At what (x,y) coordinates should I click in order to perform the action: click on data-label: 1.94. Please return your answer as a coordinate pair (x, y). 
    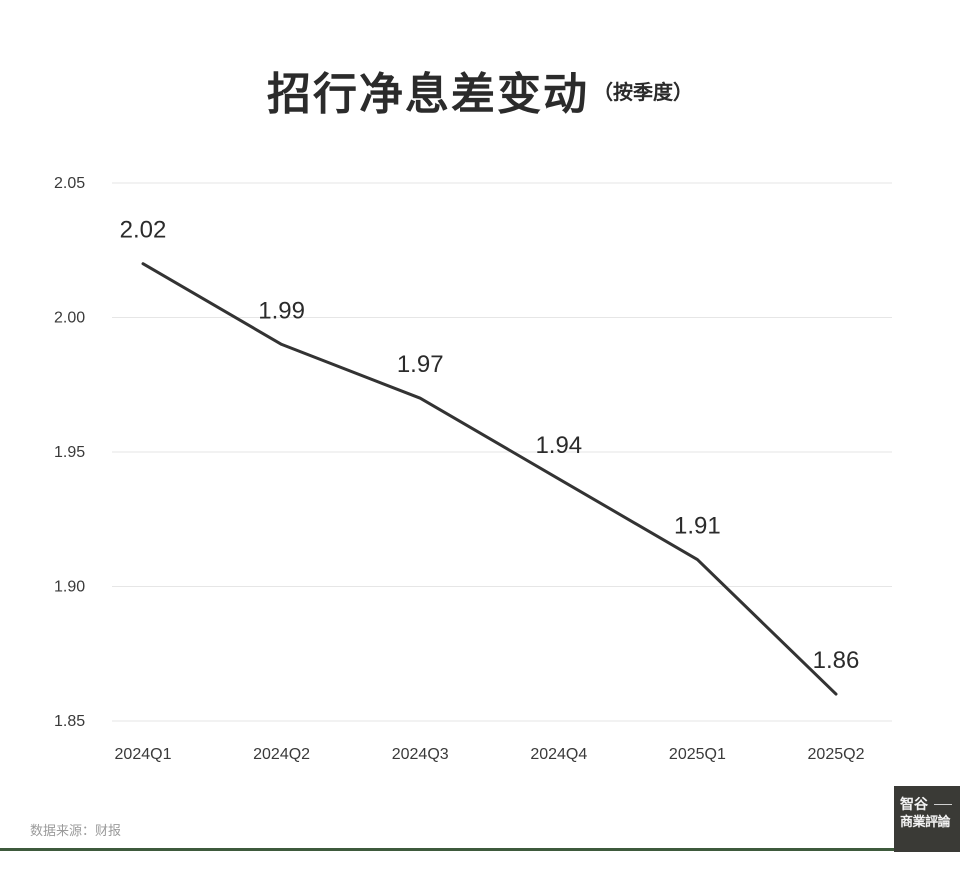
    Looking at the image, I should click on (558, 445).